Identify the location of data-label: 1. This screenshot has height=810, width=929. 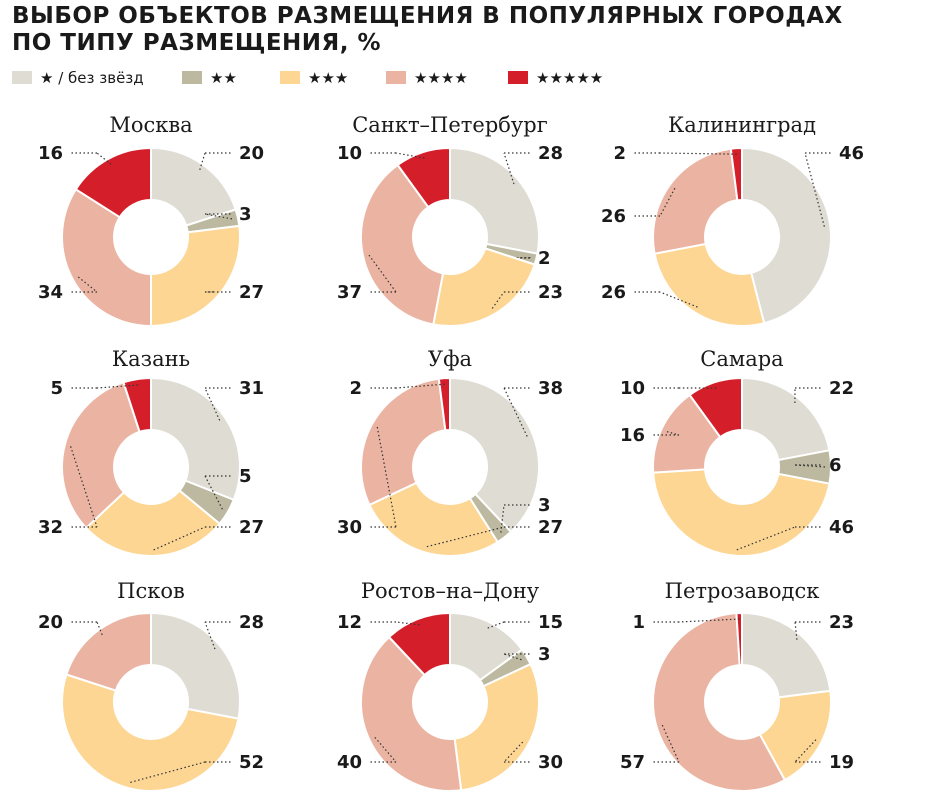
(638, 622).